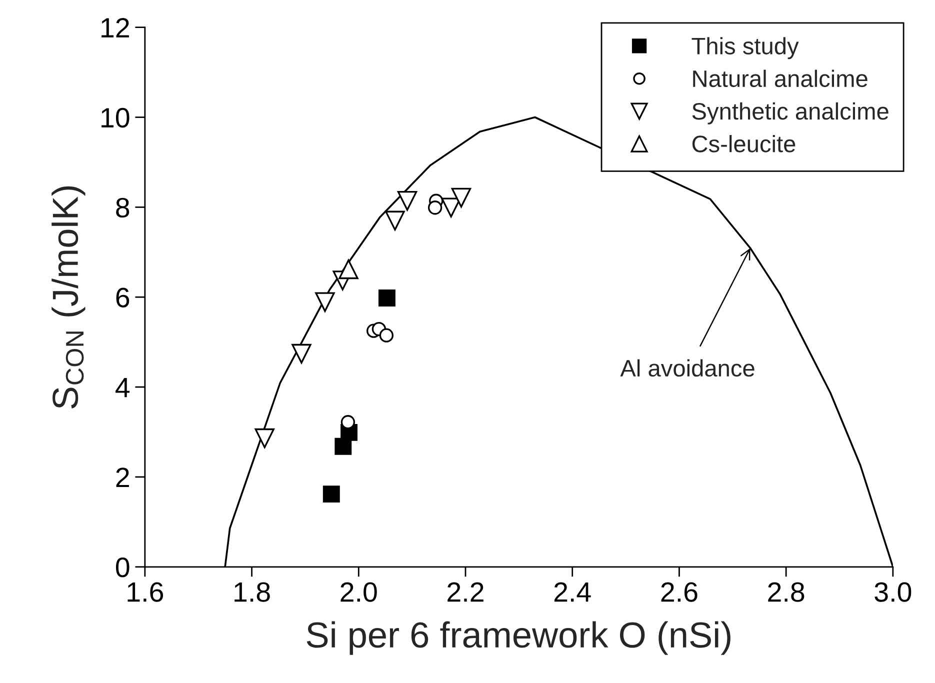 Image resolution: width=935 pixels, height=683 pixels. What do you see at coordinates (123, 388) in the screenshot?
I see `y-tick-label: 4` at bounding box center [123, 388].